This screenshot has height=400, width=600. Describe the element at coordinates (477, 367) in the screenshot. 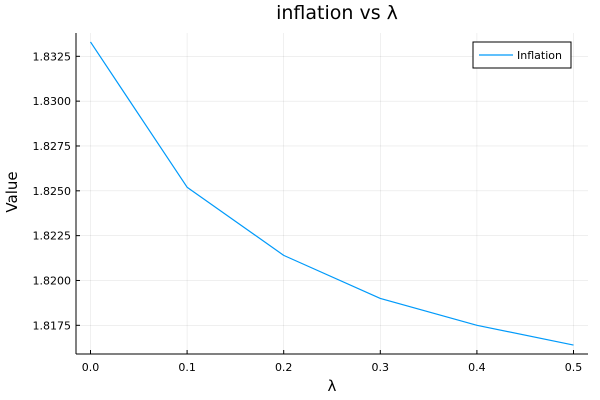

I see `x-tick-label: 0.4` at that location.